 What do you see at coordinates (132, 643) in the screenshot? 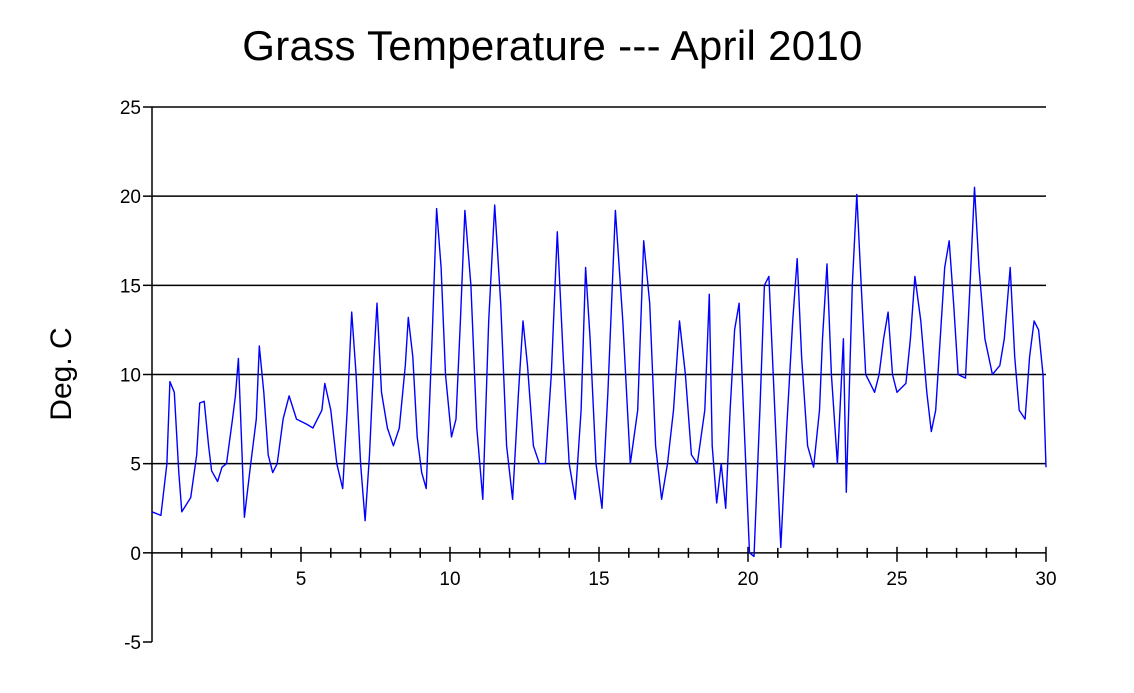
I see `y-tick-label--5: -5` at bounding box center [132, 643].